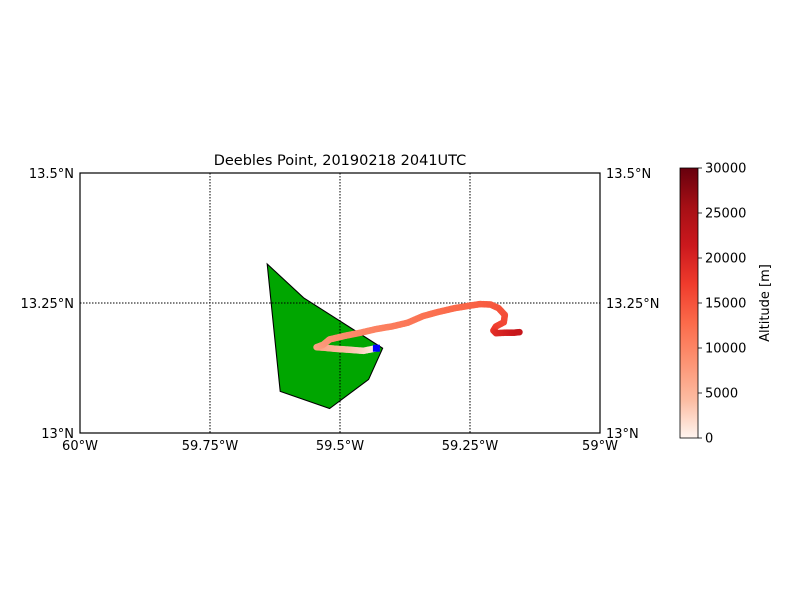 Image resolution: width=800 pixels, height=600 pixels. I want to click on lat-tick-label-right: 13.5°N, so click(628, 174).